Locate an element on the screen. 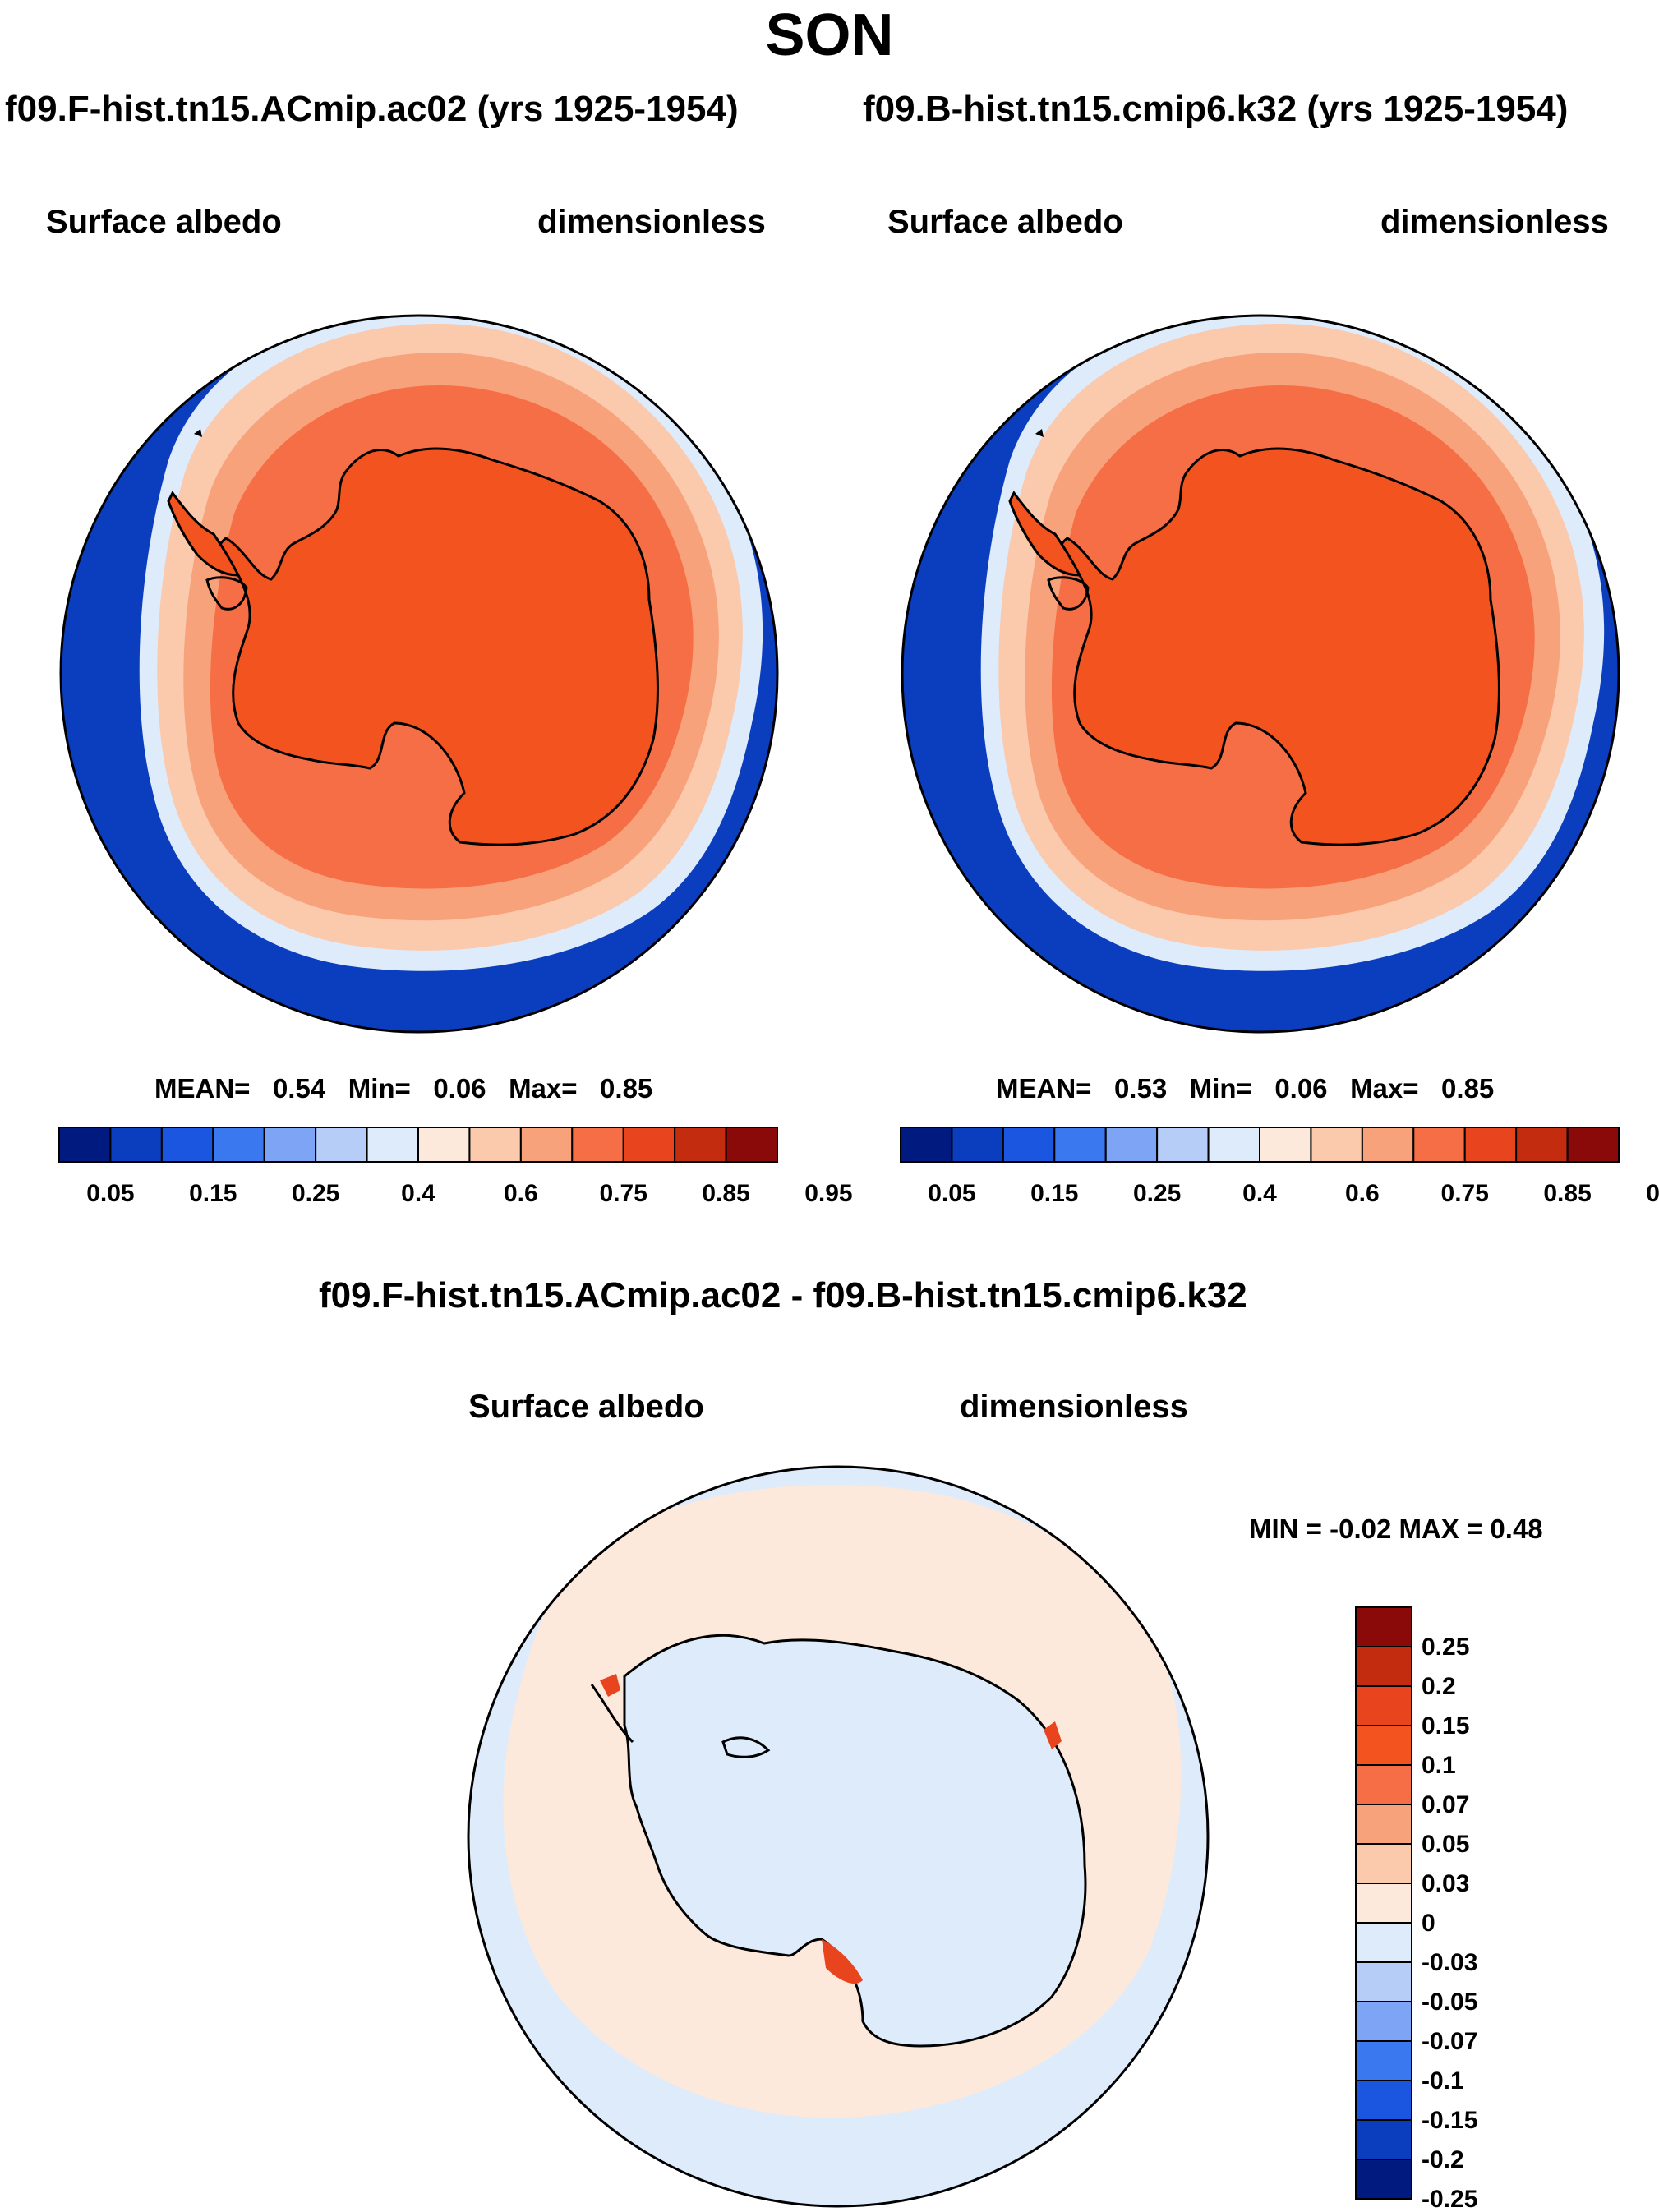  colorbar-tick-label: -0.07 is located at coordinates (1449, 2041).